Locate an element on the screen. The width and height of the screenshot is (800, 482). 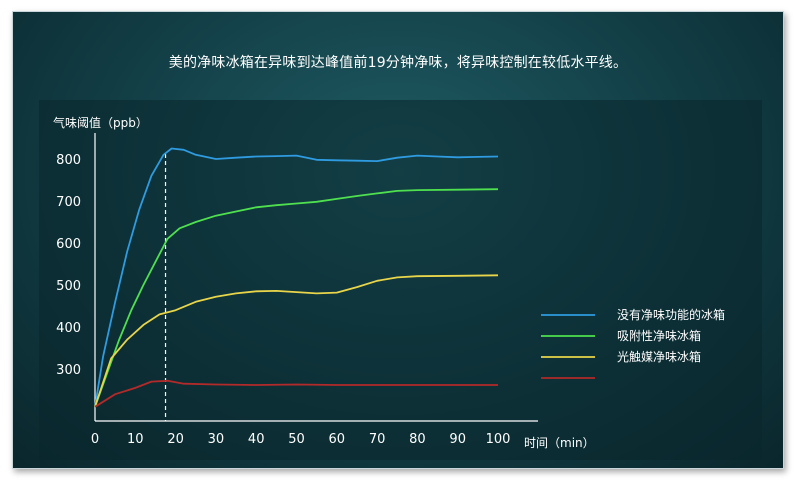
x-tick-label: 70 is located at coordinates (377, 439).